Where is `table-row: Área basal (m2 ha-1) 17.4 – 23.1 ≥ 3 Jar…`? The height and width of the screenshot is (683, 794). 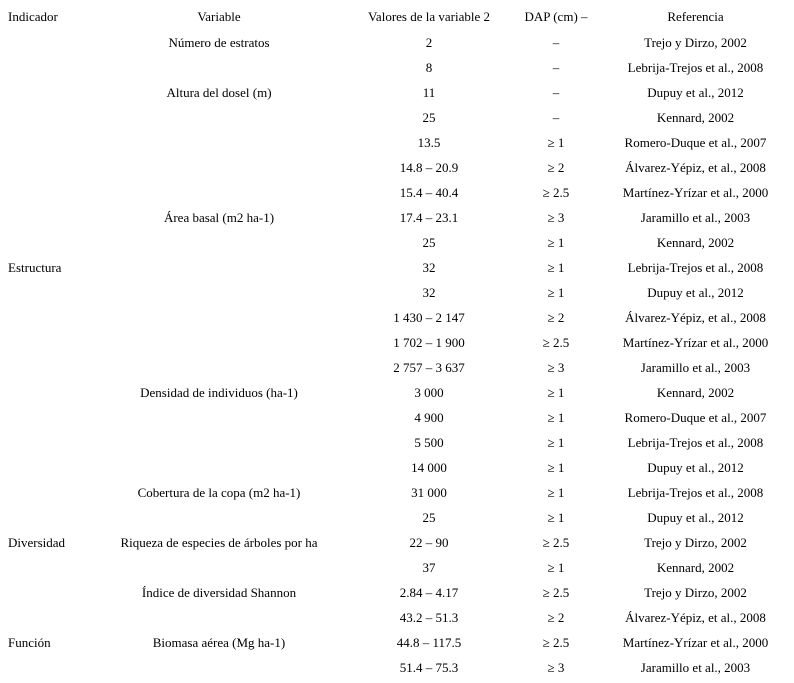 table-row: Área basal (m2 ha-1) 17.4 – 23.1 ≥ 3 Jar… is located at coordinates (397, 217).